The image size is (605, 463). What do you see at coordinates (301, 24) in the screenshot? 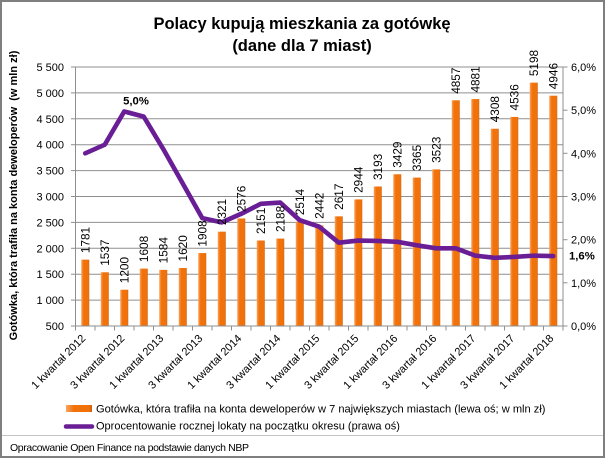
I see `svg-text:Polacy kupują mieszkania za go: Polacy kupują mieszkania za gotówkę` at bounding box center [301, 24].